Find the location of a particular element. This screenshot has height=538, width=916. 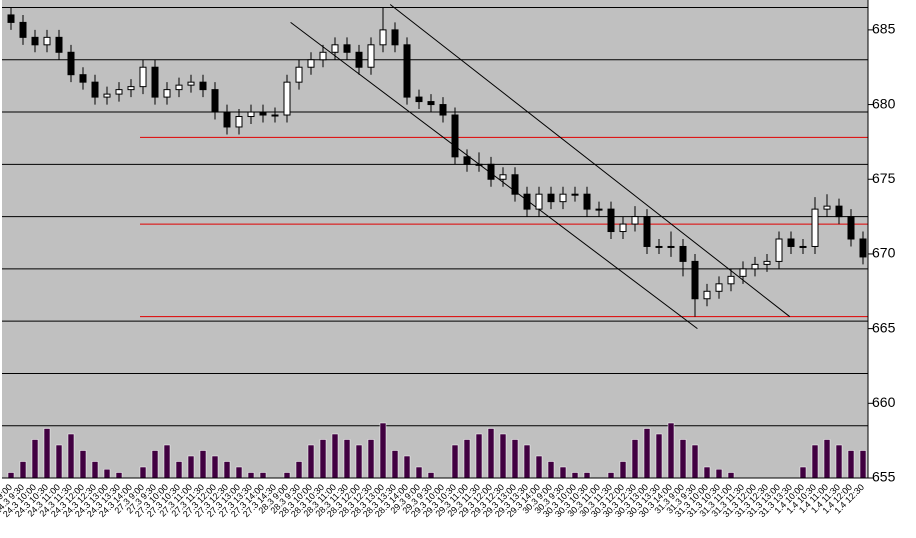

y-tick-label: 655 is located at coordinates (884, 477).